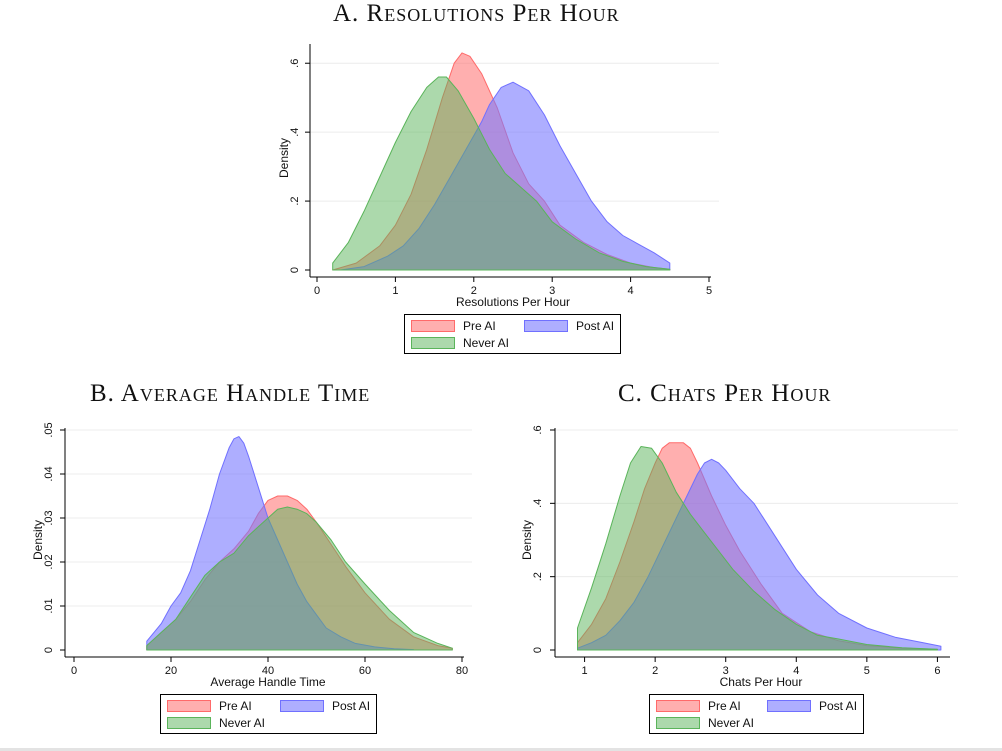 The width and height of the screenshot is (1002, 751). I want to click on chart-b-x-axis-title: Average Handle Time, so click(268, 682).